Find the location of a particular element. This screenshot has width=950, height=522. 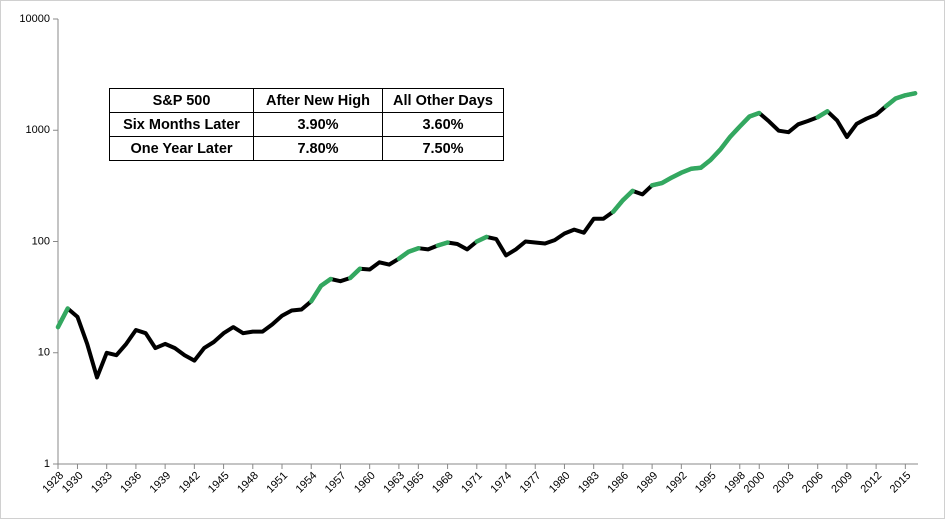

table-cell: After New High is located at coordinates (318, 100).